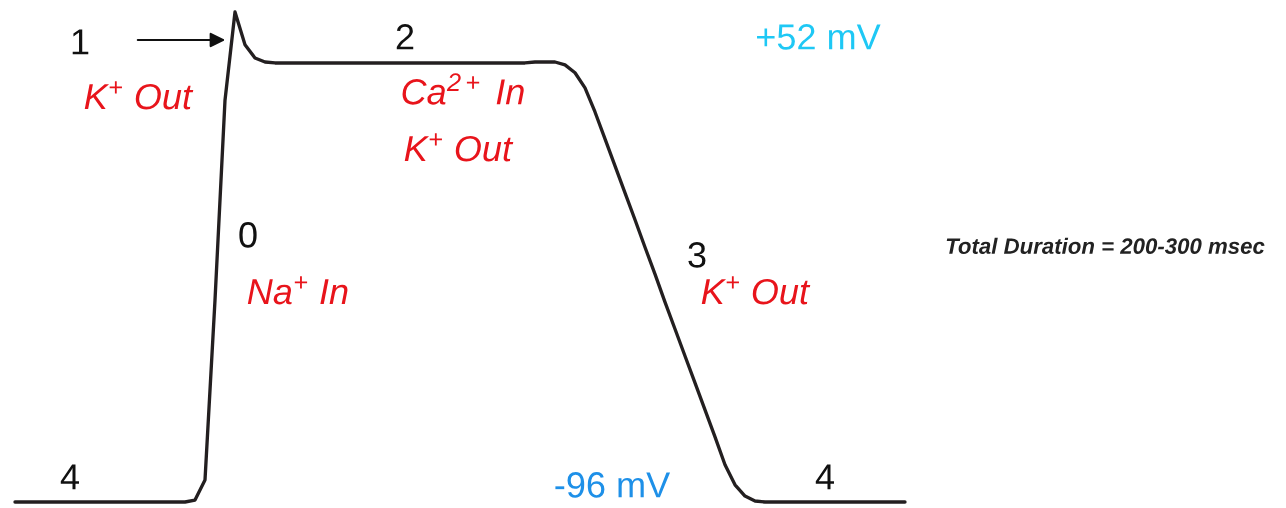 The width and height of the screenshot is (1286, 508). Describe the element at coordinates (405, 37) in the screenshot. I see `annotation: 2` at that location.